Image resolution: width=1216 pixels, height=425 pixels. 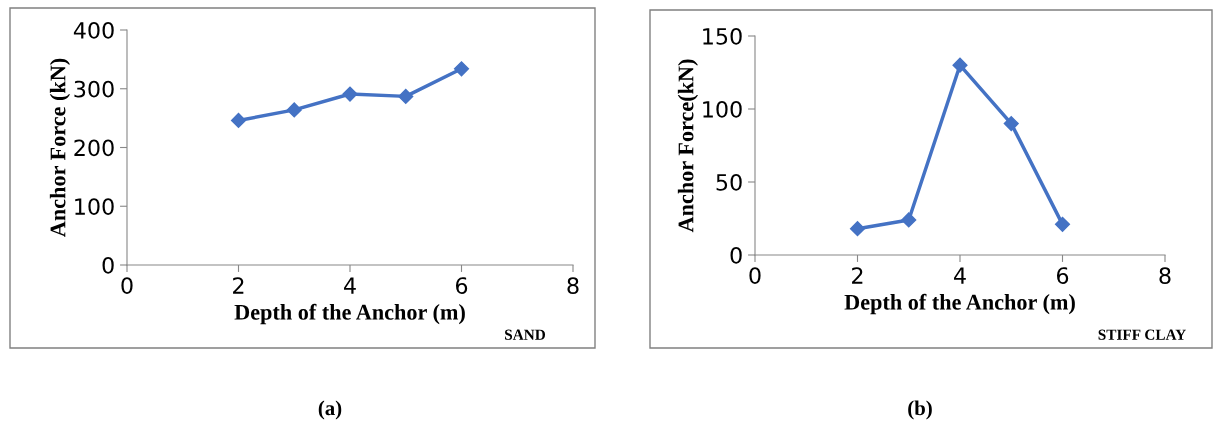 I want to click on text: (b), so click(x=920, y=410).